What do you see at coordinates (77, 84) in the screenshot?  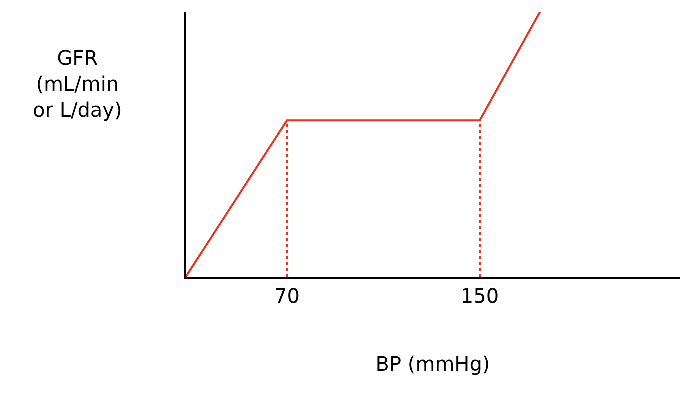 I see `y-axis-title: GFR (mL/min or L/day)` at bounding box center [77, 84].